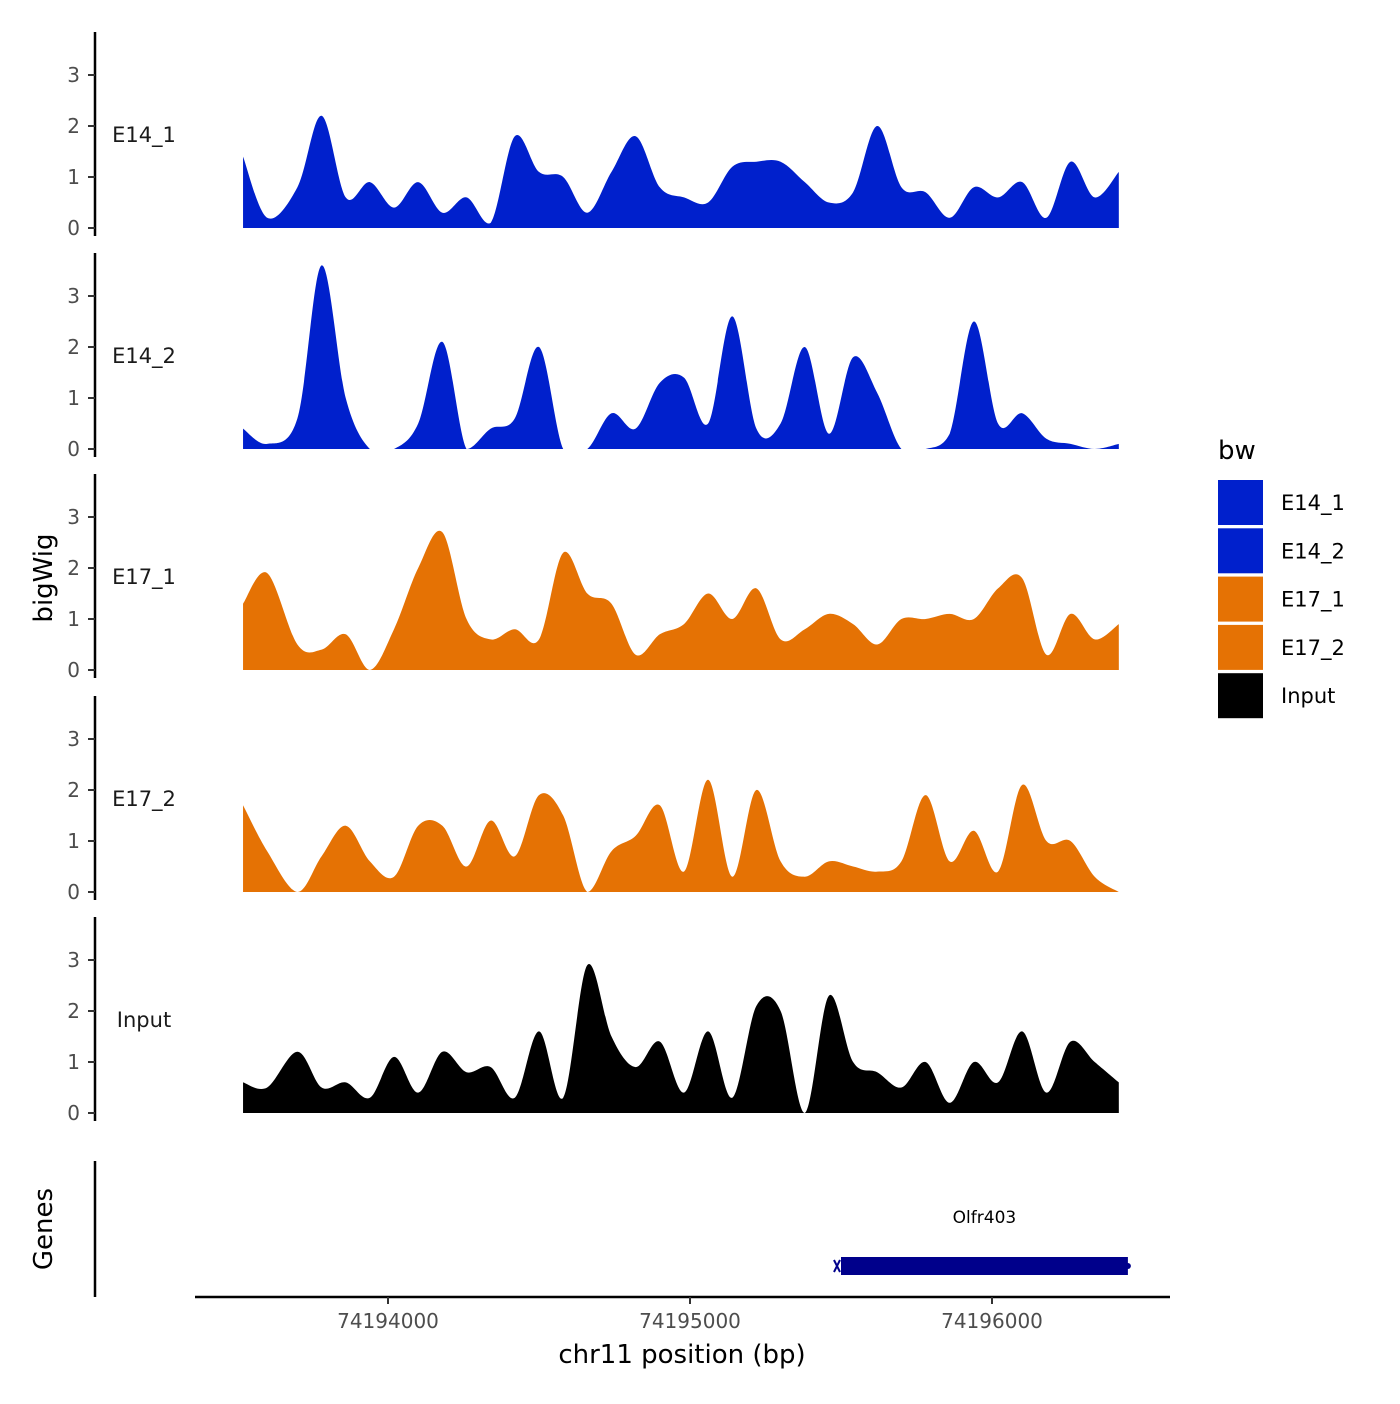 The width and height of the screenshot is (1400, 1404). I want to click on gene-start-marker-b, so click(837, 1266).